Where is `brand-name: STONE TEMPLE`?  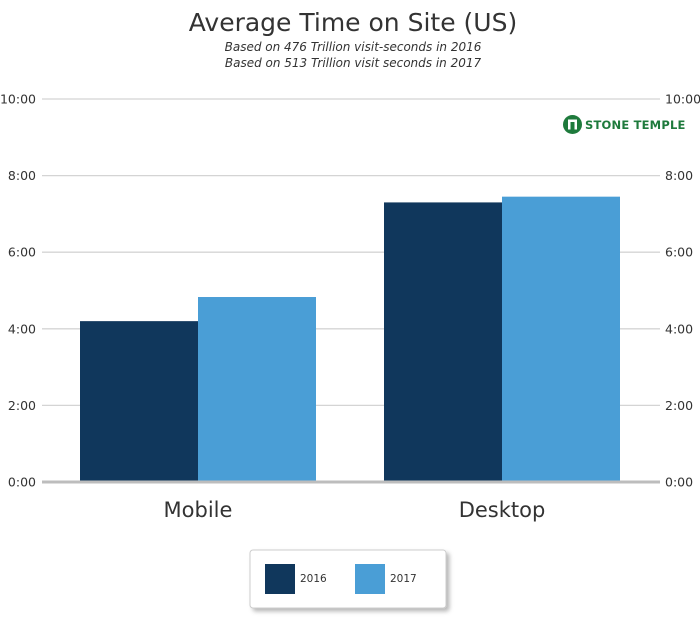
brand-name: STONE TEMPLE is located at coordinates (635, 125).